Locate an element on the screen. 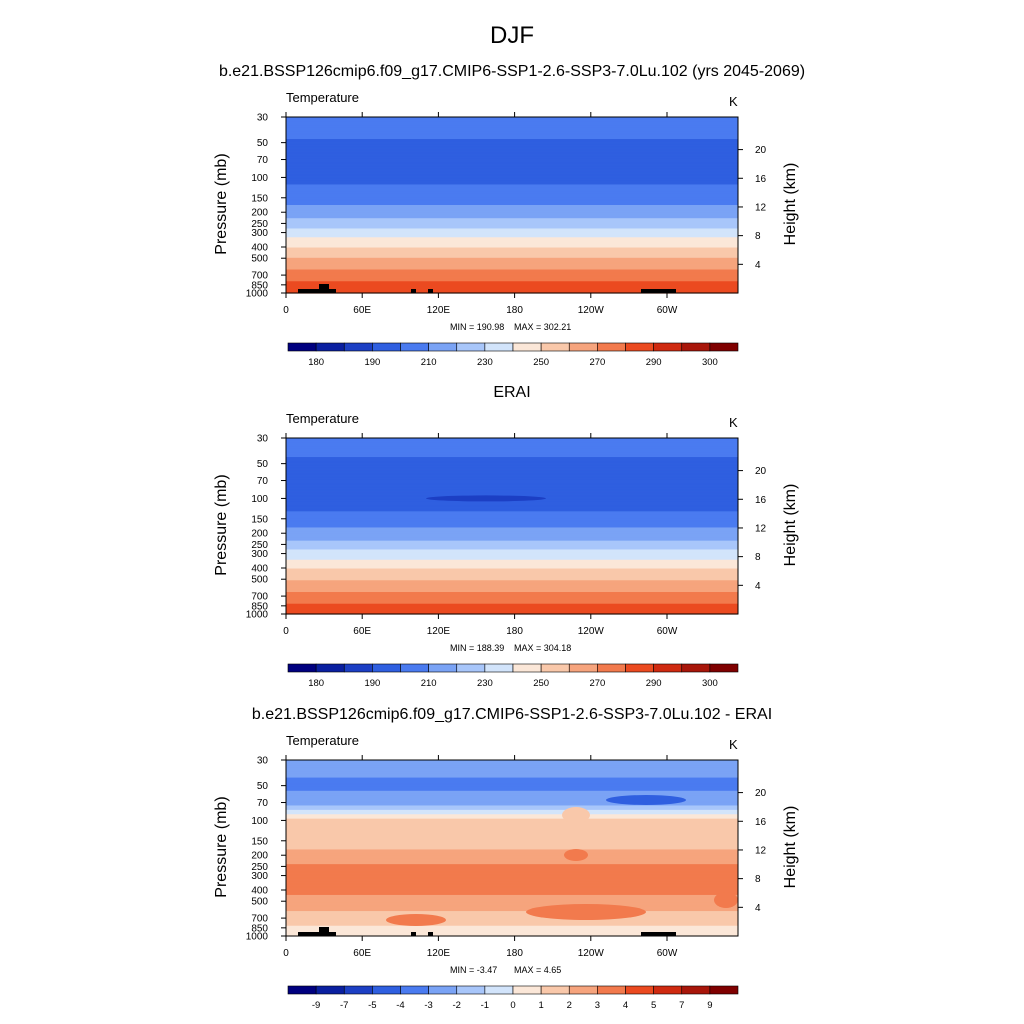 Image resolution: width=1024 pixels, height=1024 pixels. colorbar-label: 5 is located at coordinates (653, 1005).